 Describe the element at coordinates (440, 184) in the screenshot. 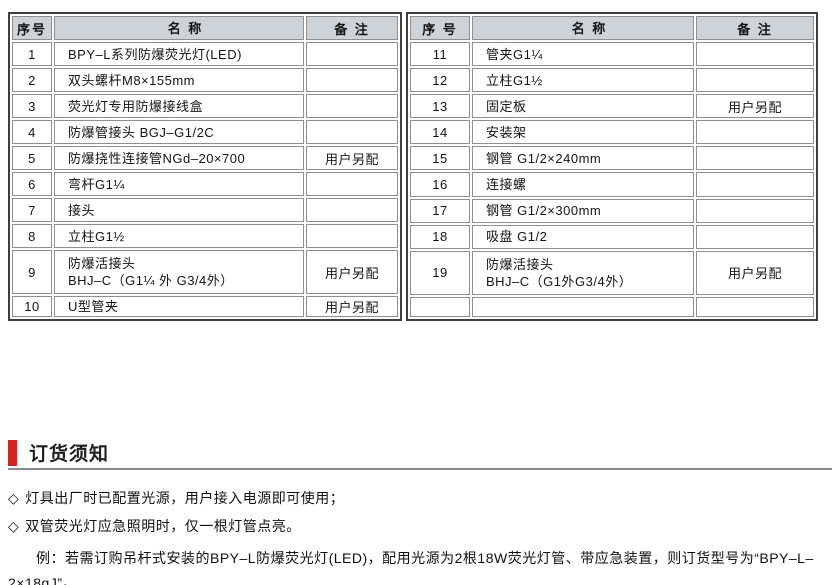

I see `cell-no: 16` at that location.